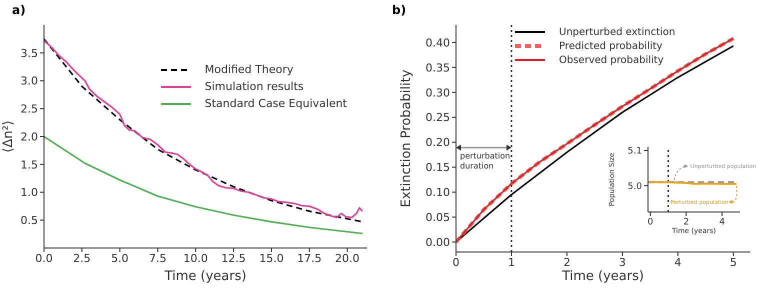 The image size is (763, 288). I want to click on legend-label: Simulation results, so click(254, 86).